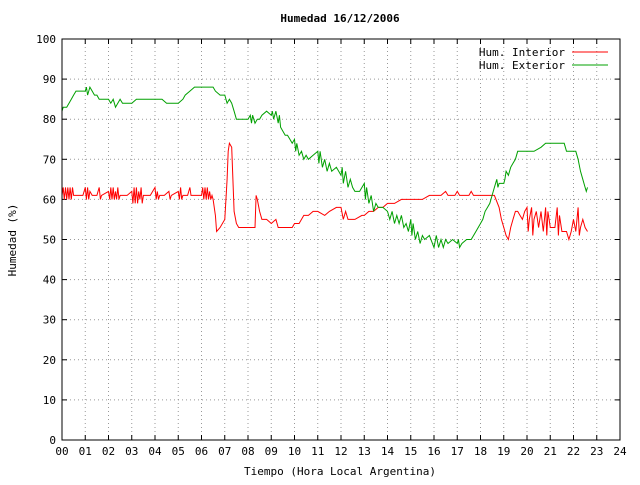 This screenshot has width=640, height=485. What do you see at coordinates (294, 451) in the screenshot?
I see `x-tick-label: 10` at bounding box center [294, 451].